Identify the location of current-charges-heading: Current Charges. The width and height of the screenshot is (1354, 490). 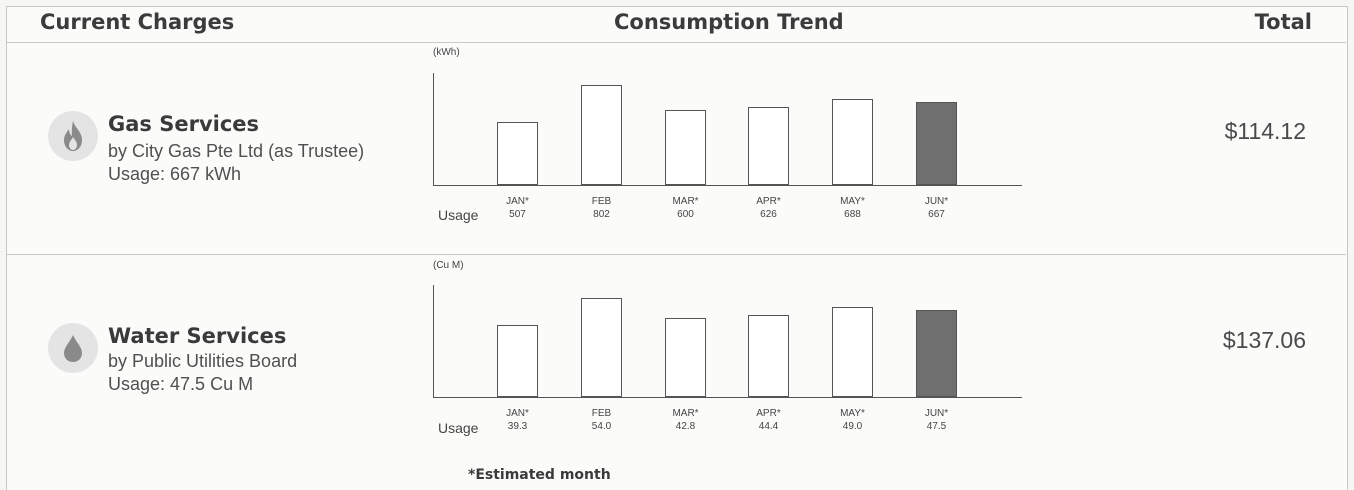
(137, 22).